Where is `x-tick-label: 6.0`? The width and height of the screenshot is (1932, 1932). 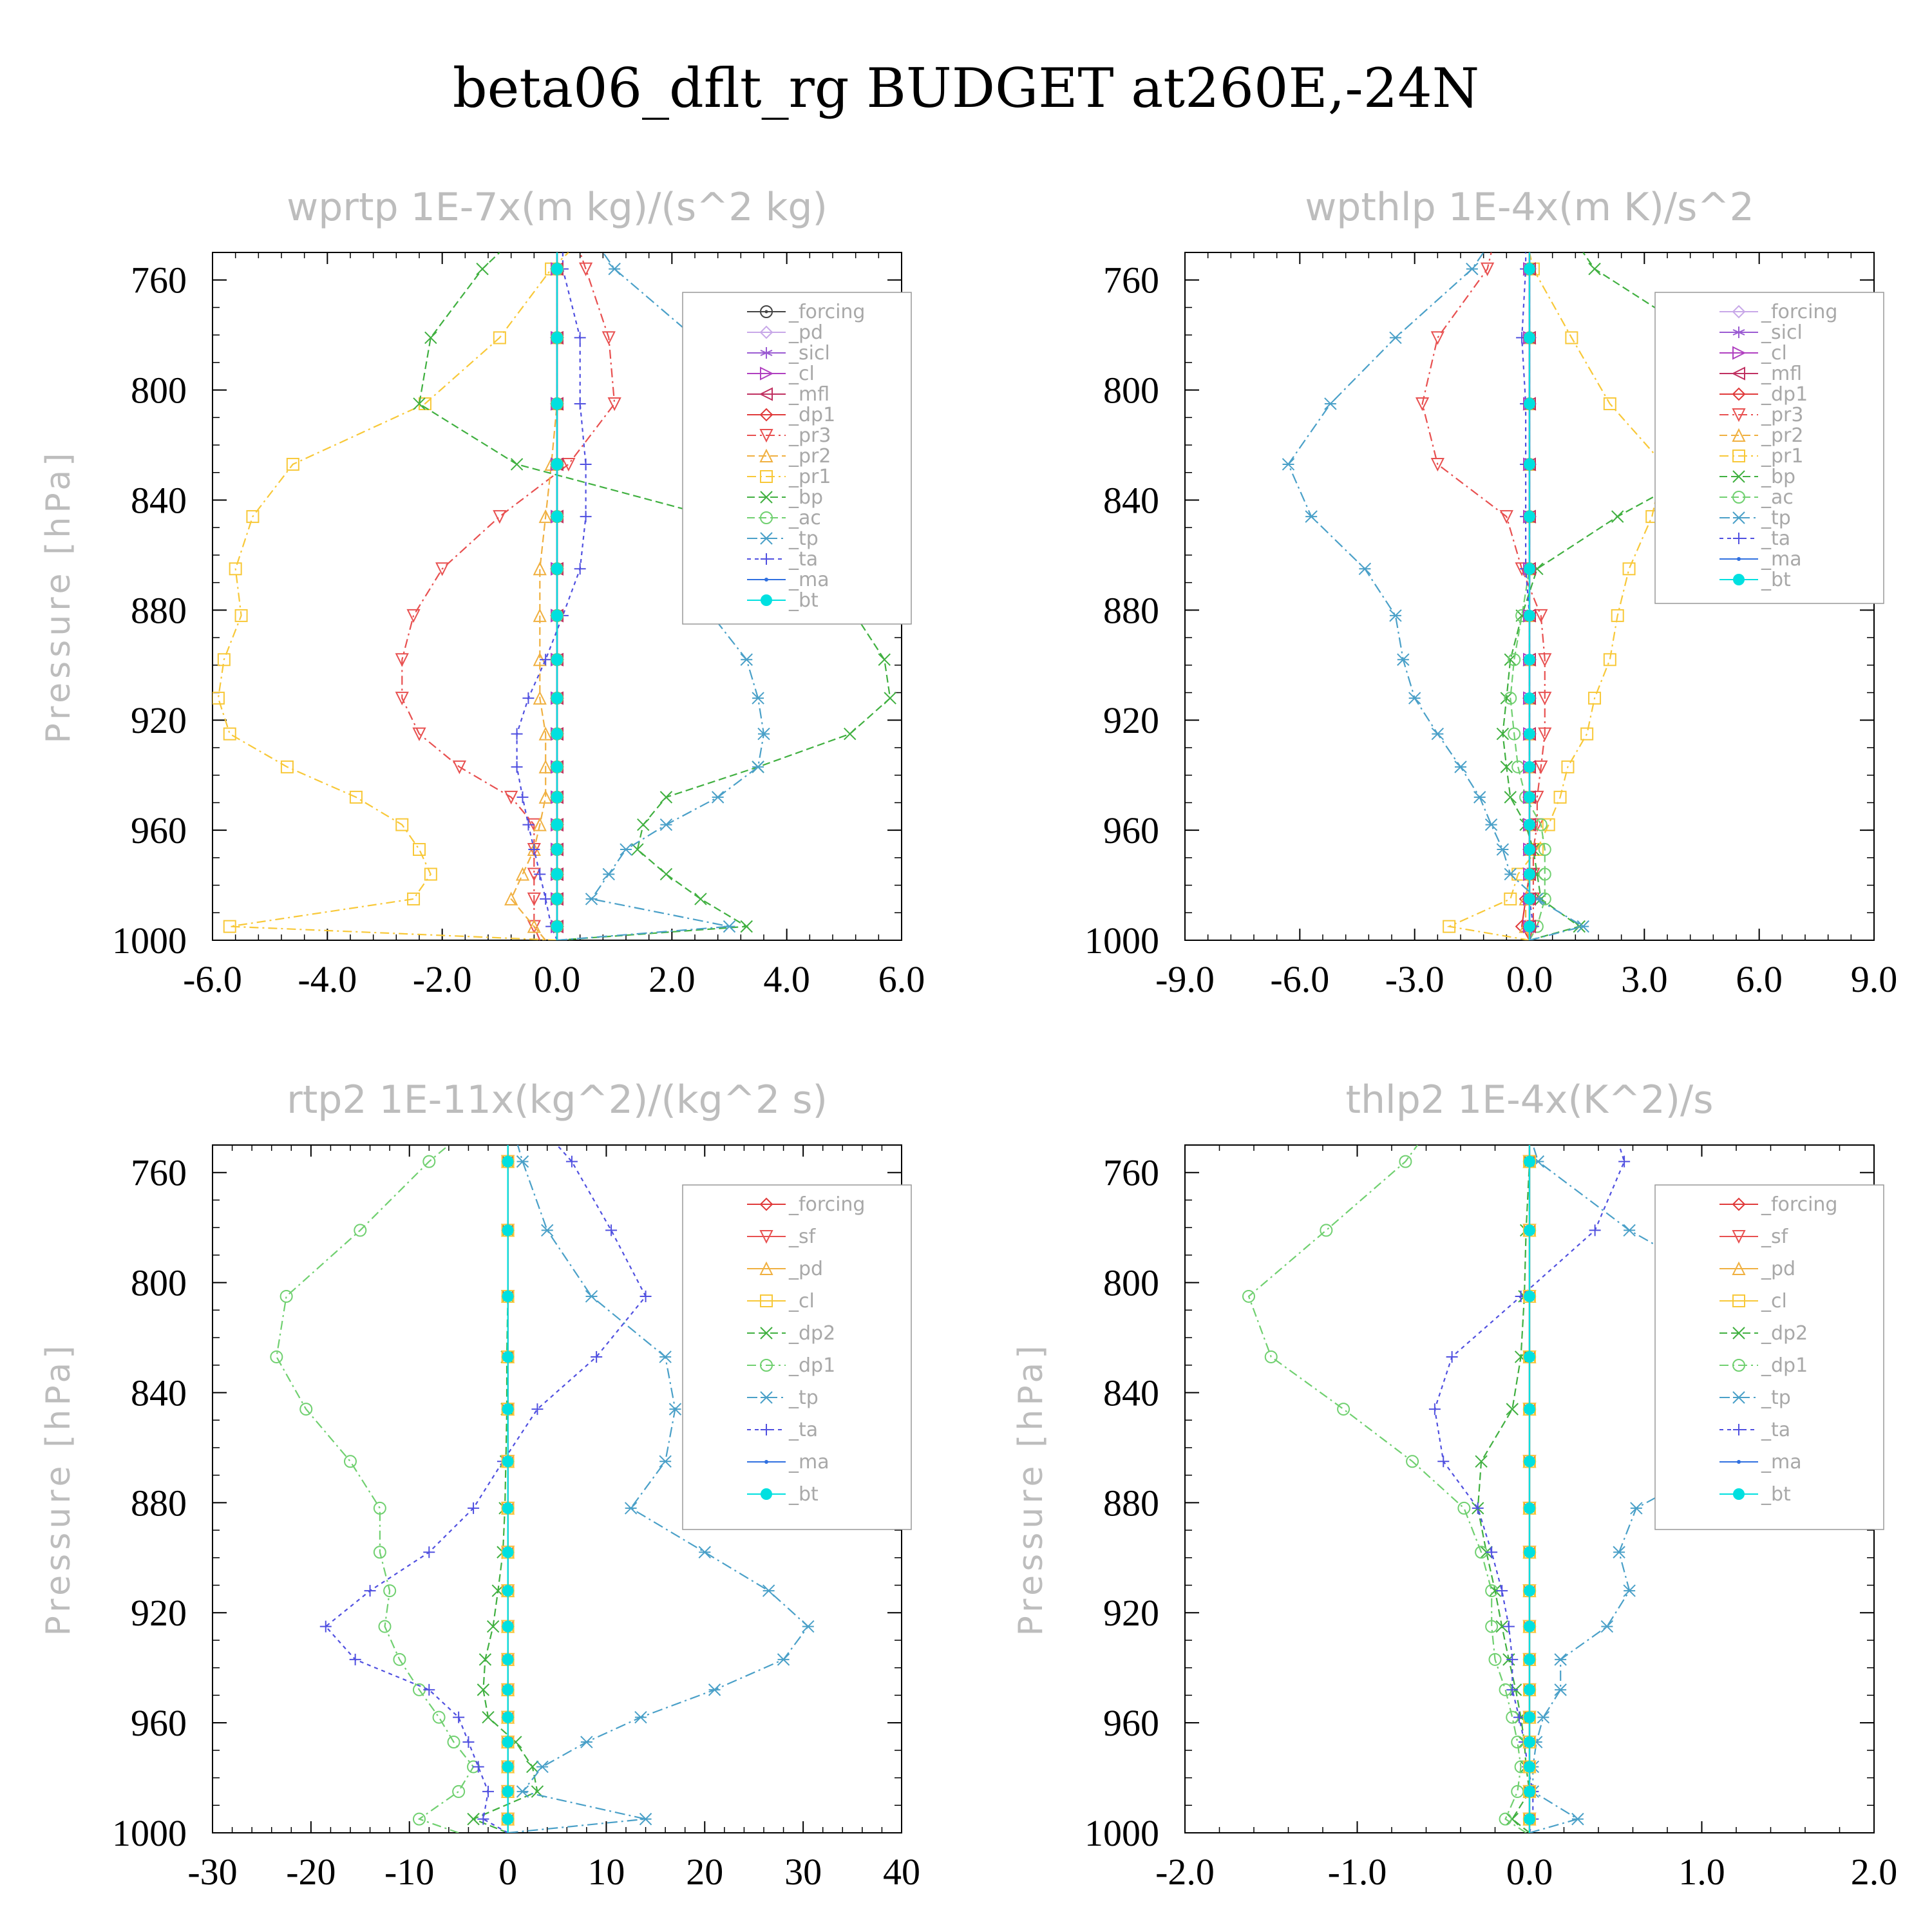 x-tick-label: 6.0 is located at coordinates (902, 979).